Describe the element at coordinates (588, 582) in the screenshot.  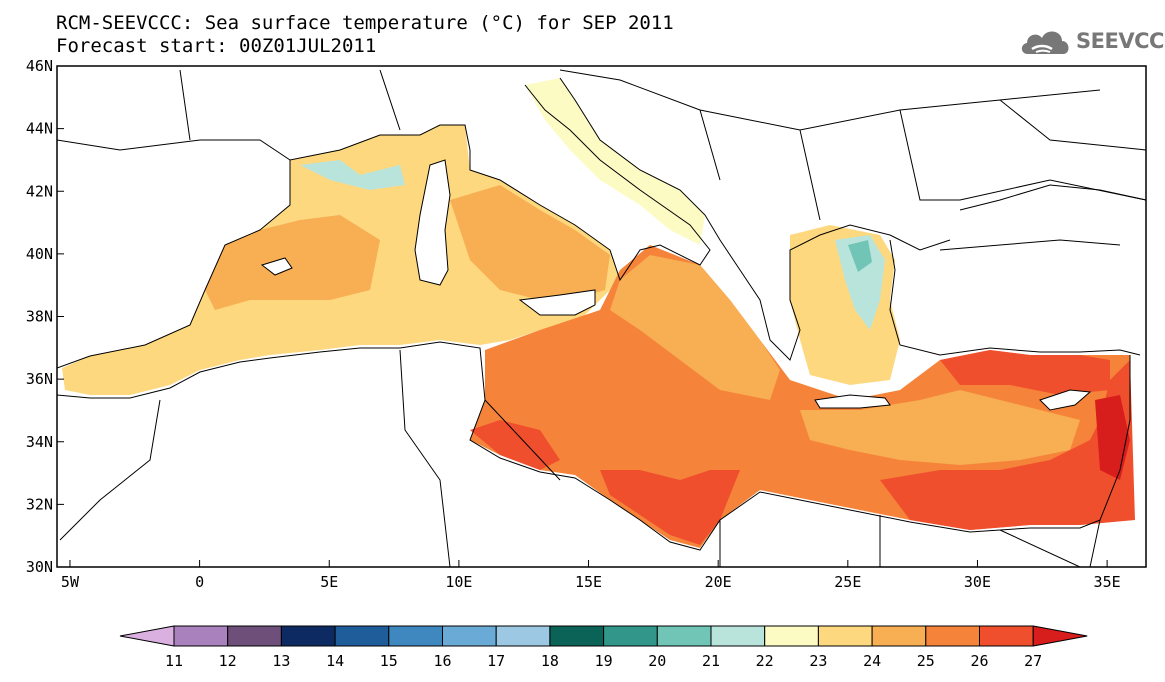
I see `lon-tick-label: 15E` at that location.